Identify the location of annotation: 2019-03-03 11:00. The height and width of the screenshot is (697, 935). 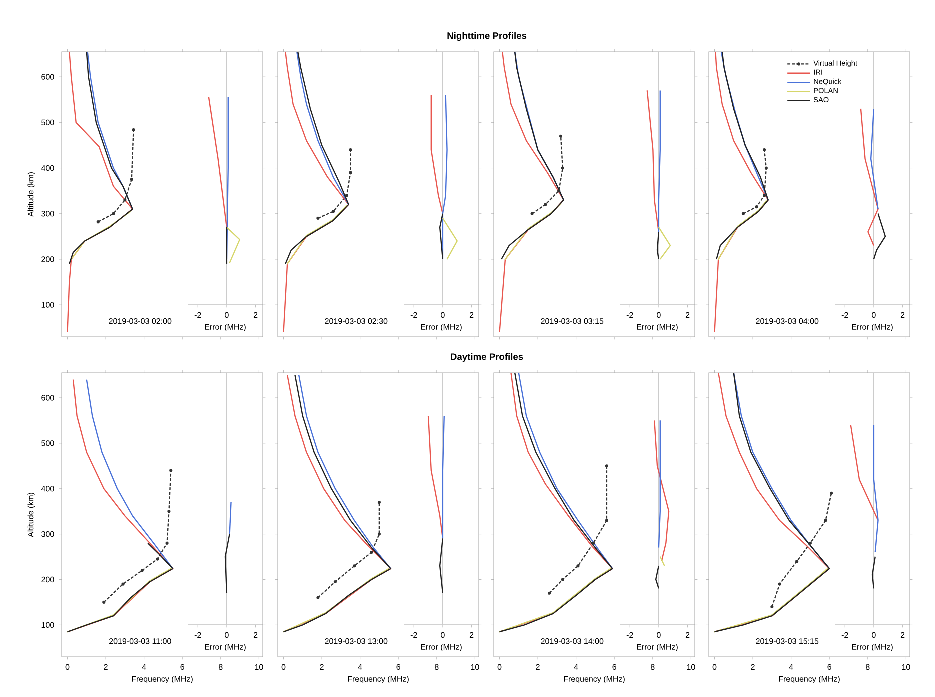
(141, 641).